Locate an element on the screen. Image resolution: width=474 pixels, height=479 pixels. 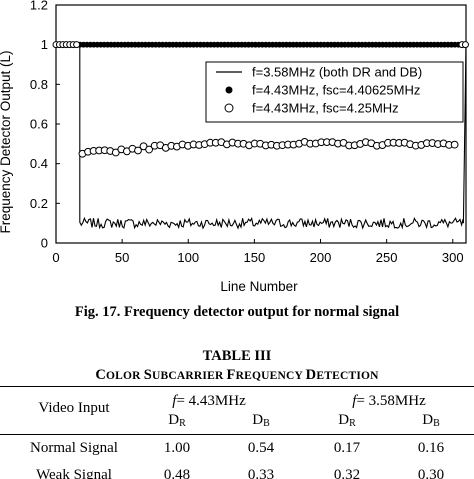
table-row-label: Weak Signal is located at coordinates (74, 473).